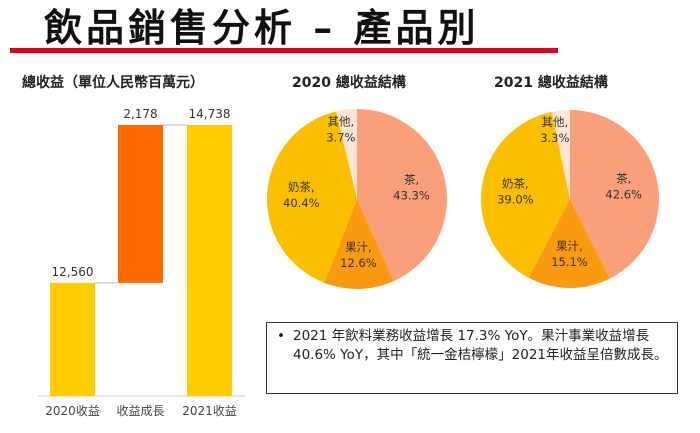 This screenshot has width=700, height=433. Describe the element at coordinates (284, 50) in the screenshot. I see `title-underline` at that location.